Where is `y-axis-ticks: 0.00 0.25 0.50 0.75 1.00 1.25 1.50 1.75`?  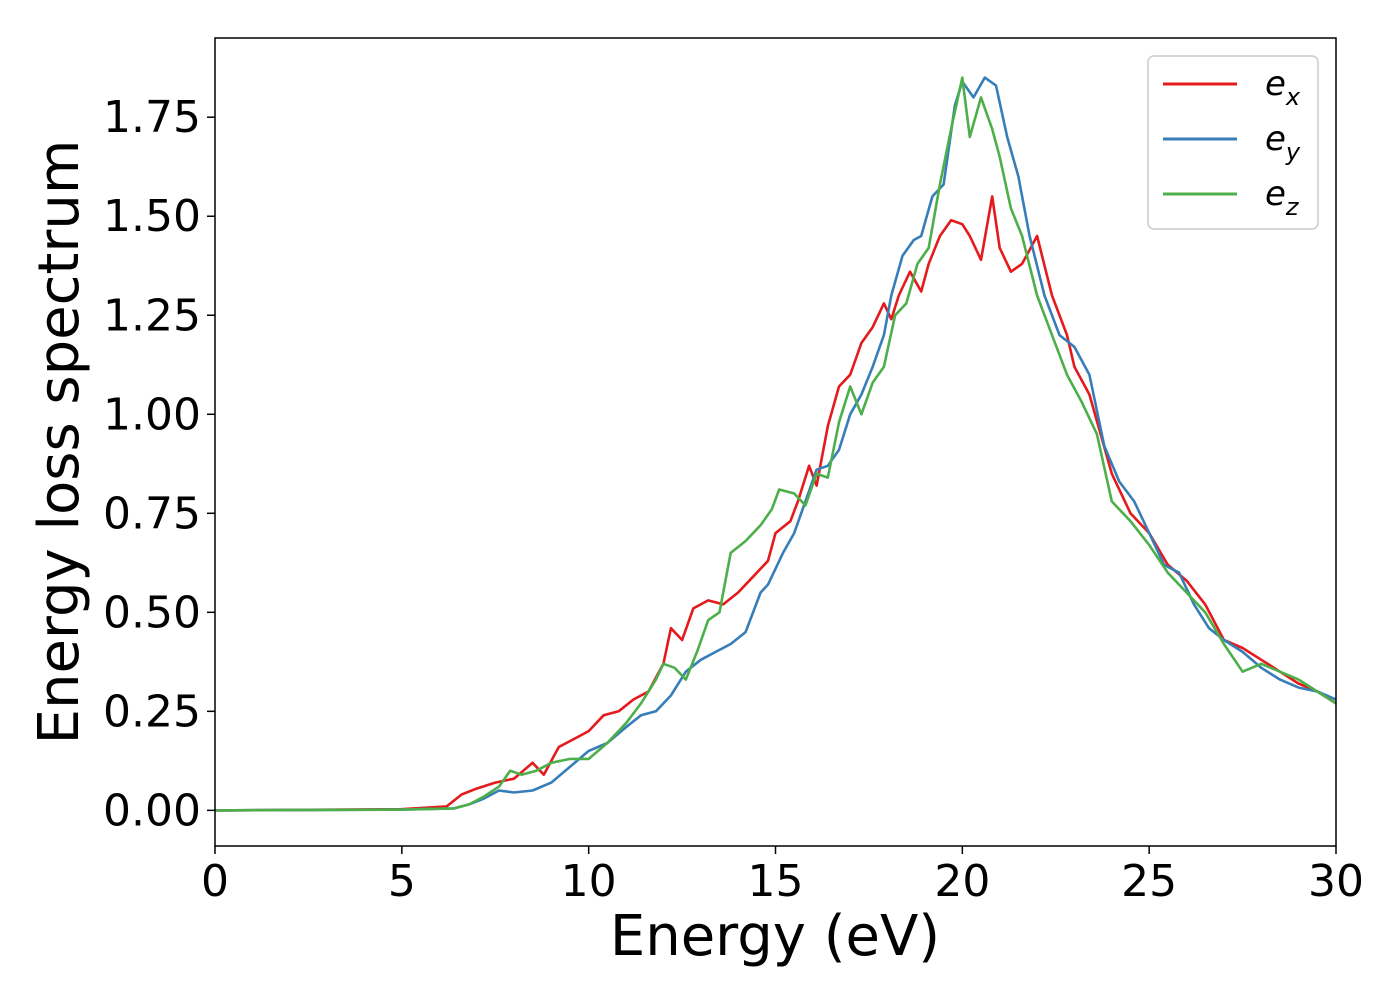 y-axis-ticks: 0.00 0.25 0.50 0.75 1.00 1.25 1.50 1.75 is located at coordinates (159, 464).